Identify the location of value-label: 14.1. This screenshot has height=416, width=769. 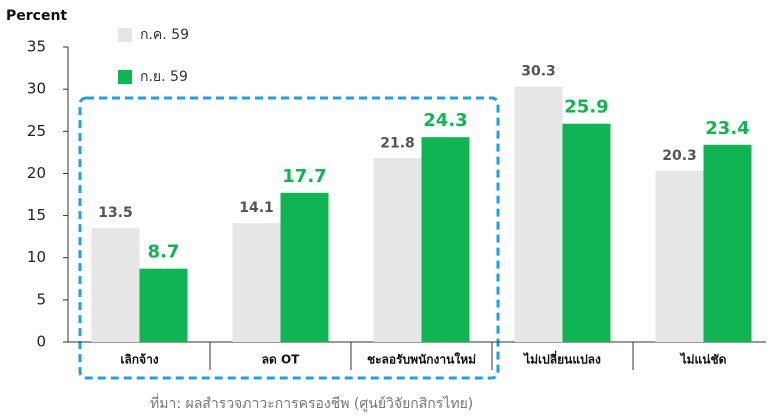
(256, 208).